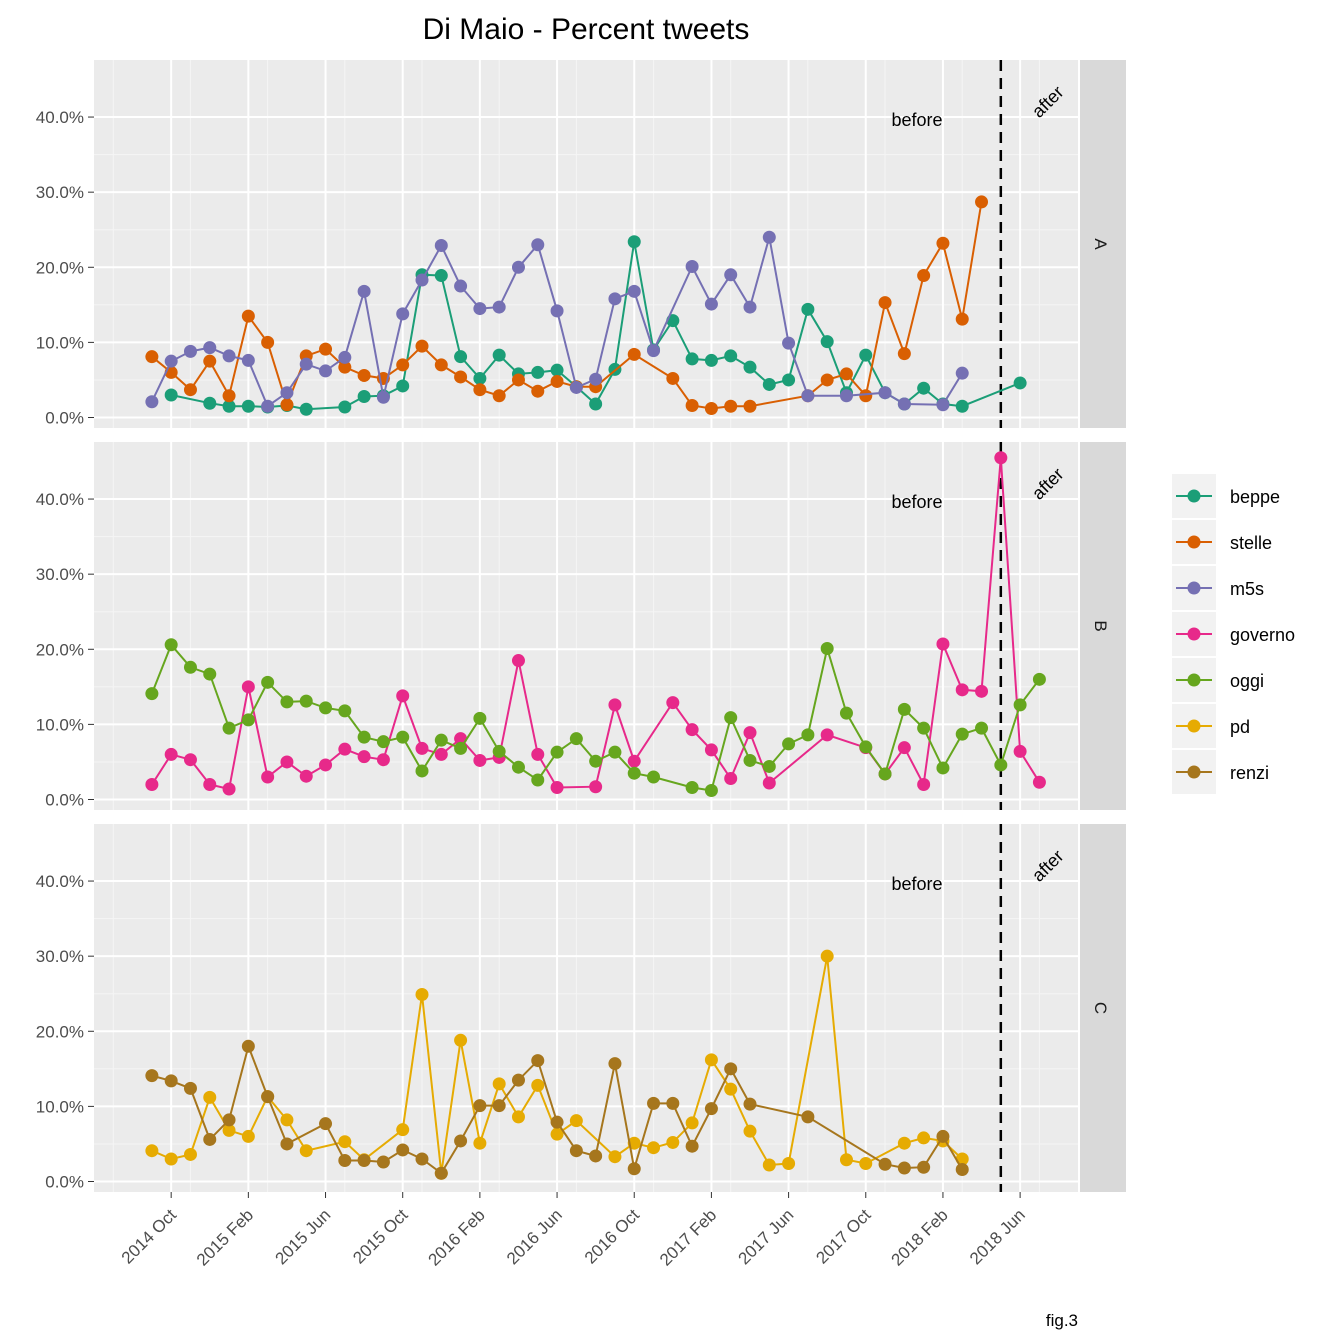  What do you see at coordinates (1062, 1320) in the screenshot?
I see `chart-caption: fig.3` at bounding box center [1062, 1320].